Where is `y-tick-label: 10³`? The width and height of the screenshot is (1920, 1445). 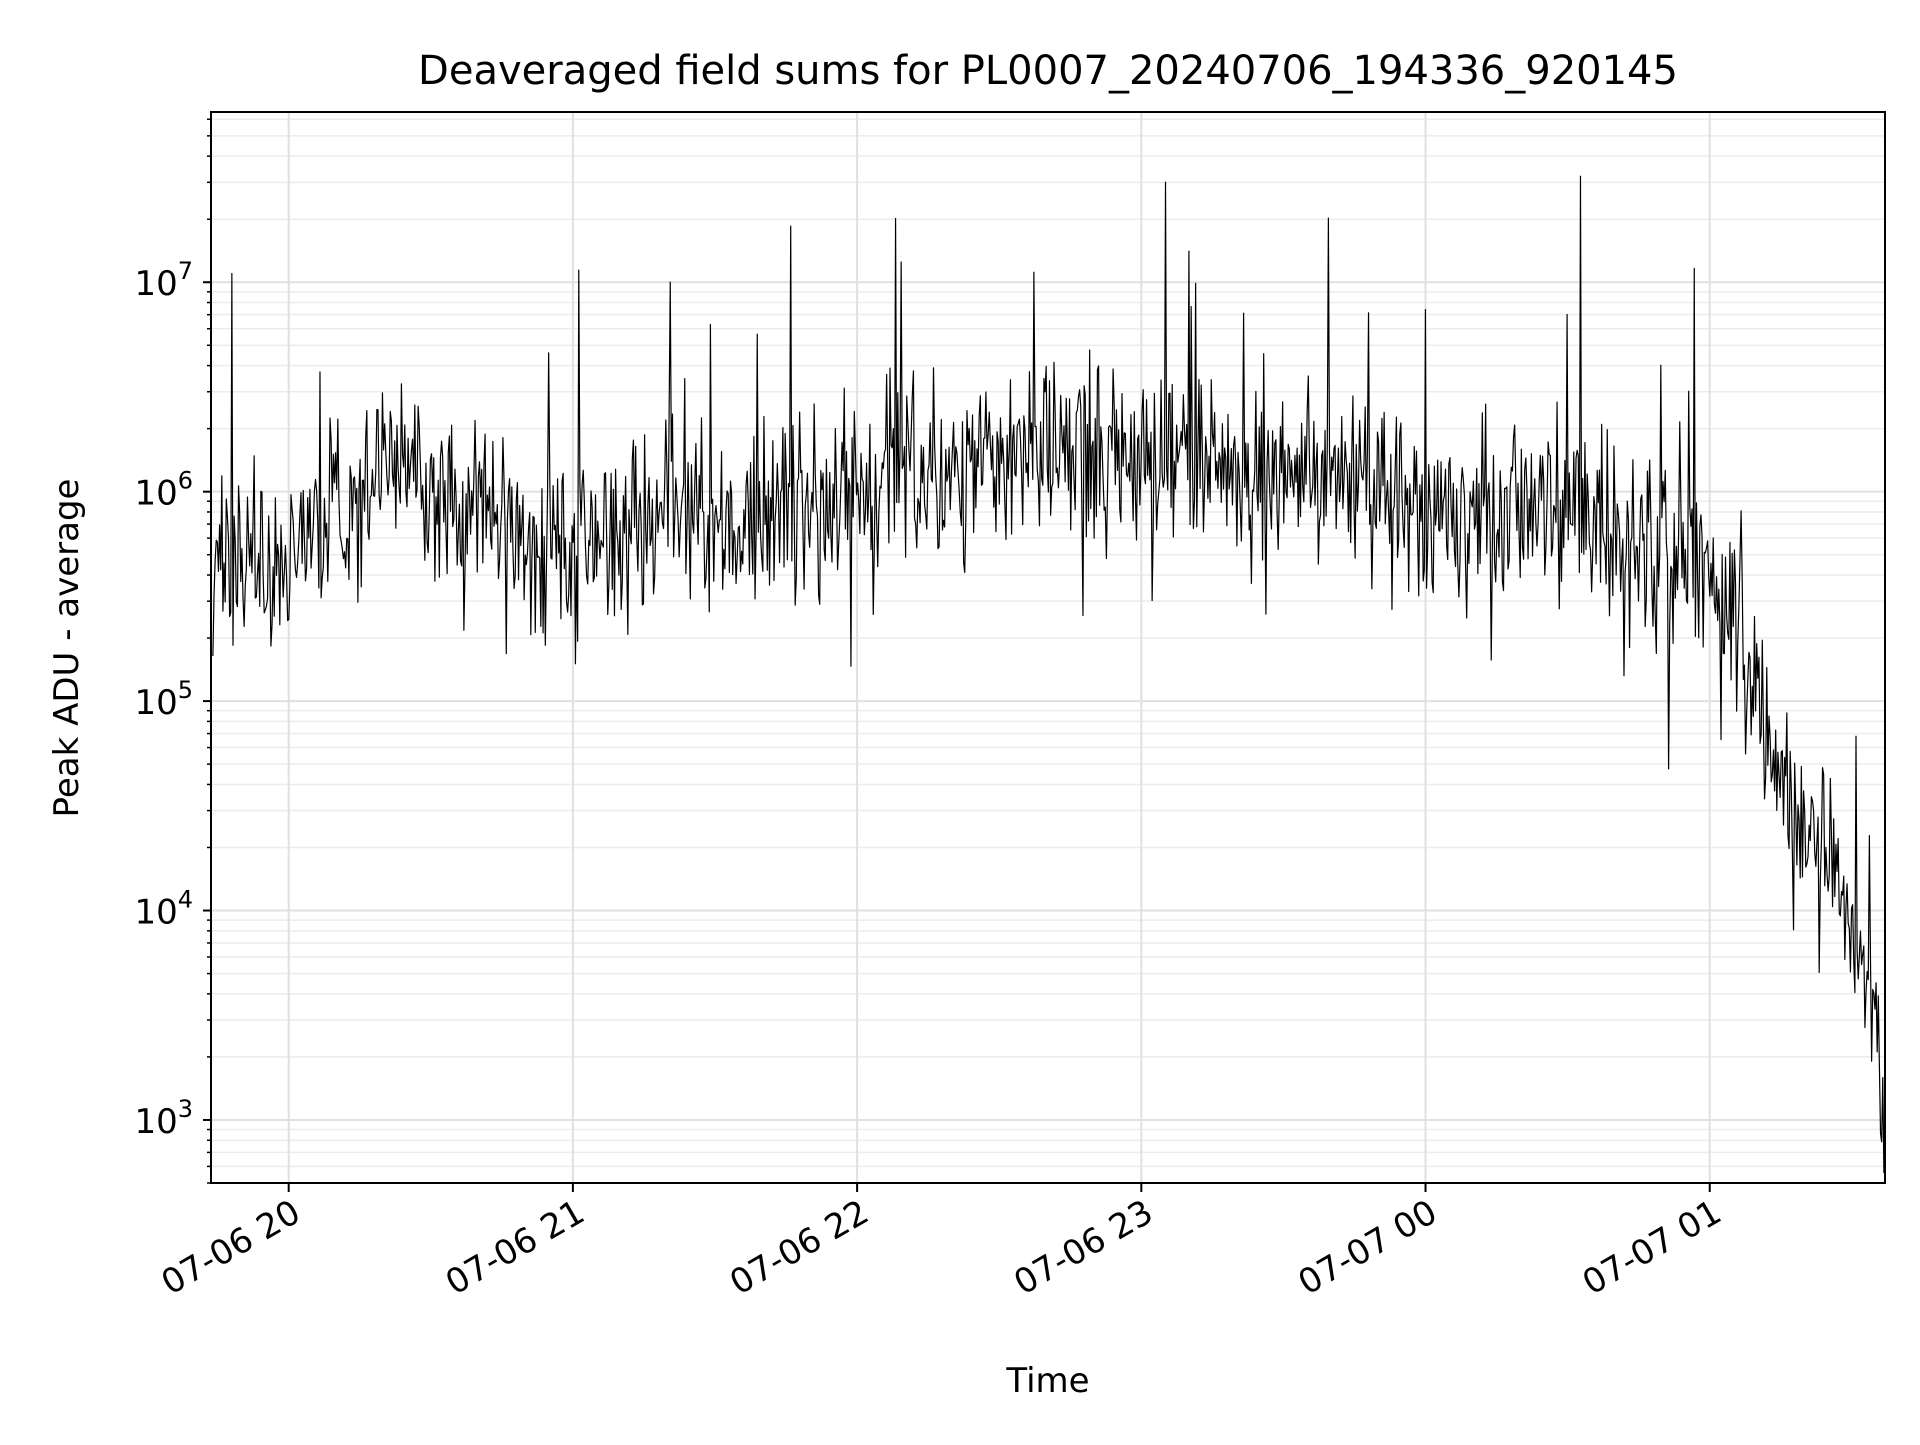
y-tick-label: 10³ is located at coordinates (163, 1118).